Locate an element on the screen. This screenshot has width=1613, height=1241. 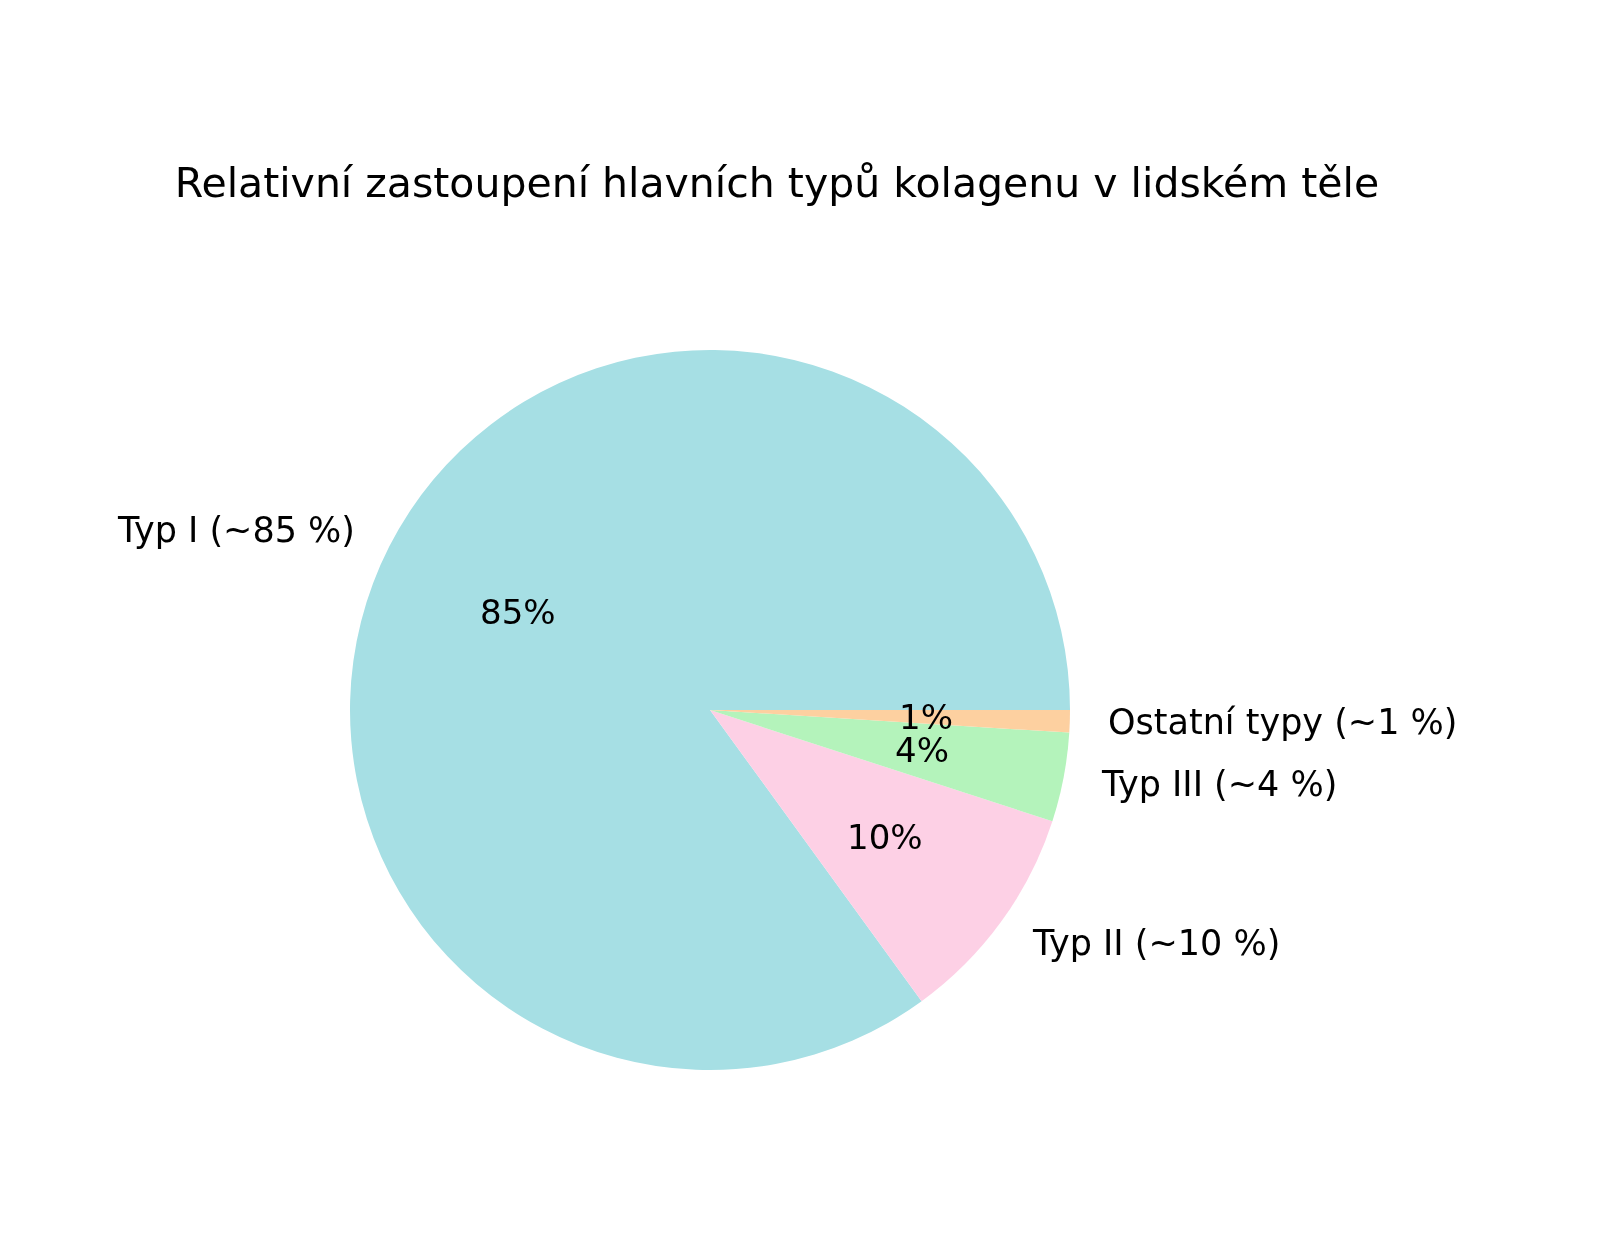
chart-title: Relativní zastoupení hlavních typů kolagenu v lidském těle is located at coordinates (777, 183).